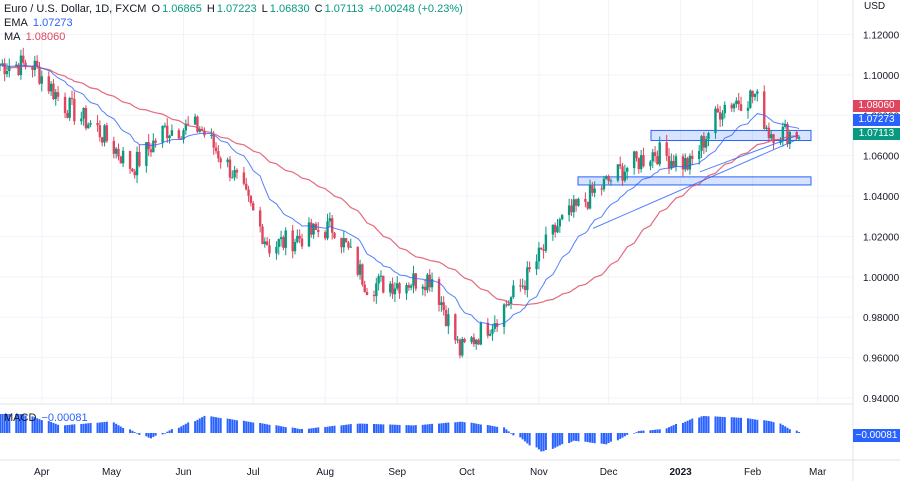 Image resolution: width=900 pixels, height=481 pixels. I want to click on macd-histogram, so click(400, 433).